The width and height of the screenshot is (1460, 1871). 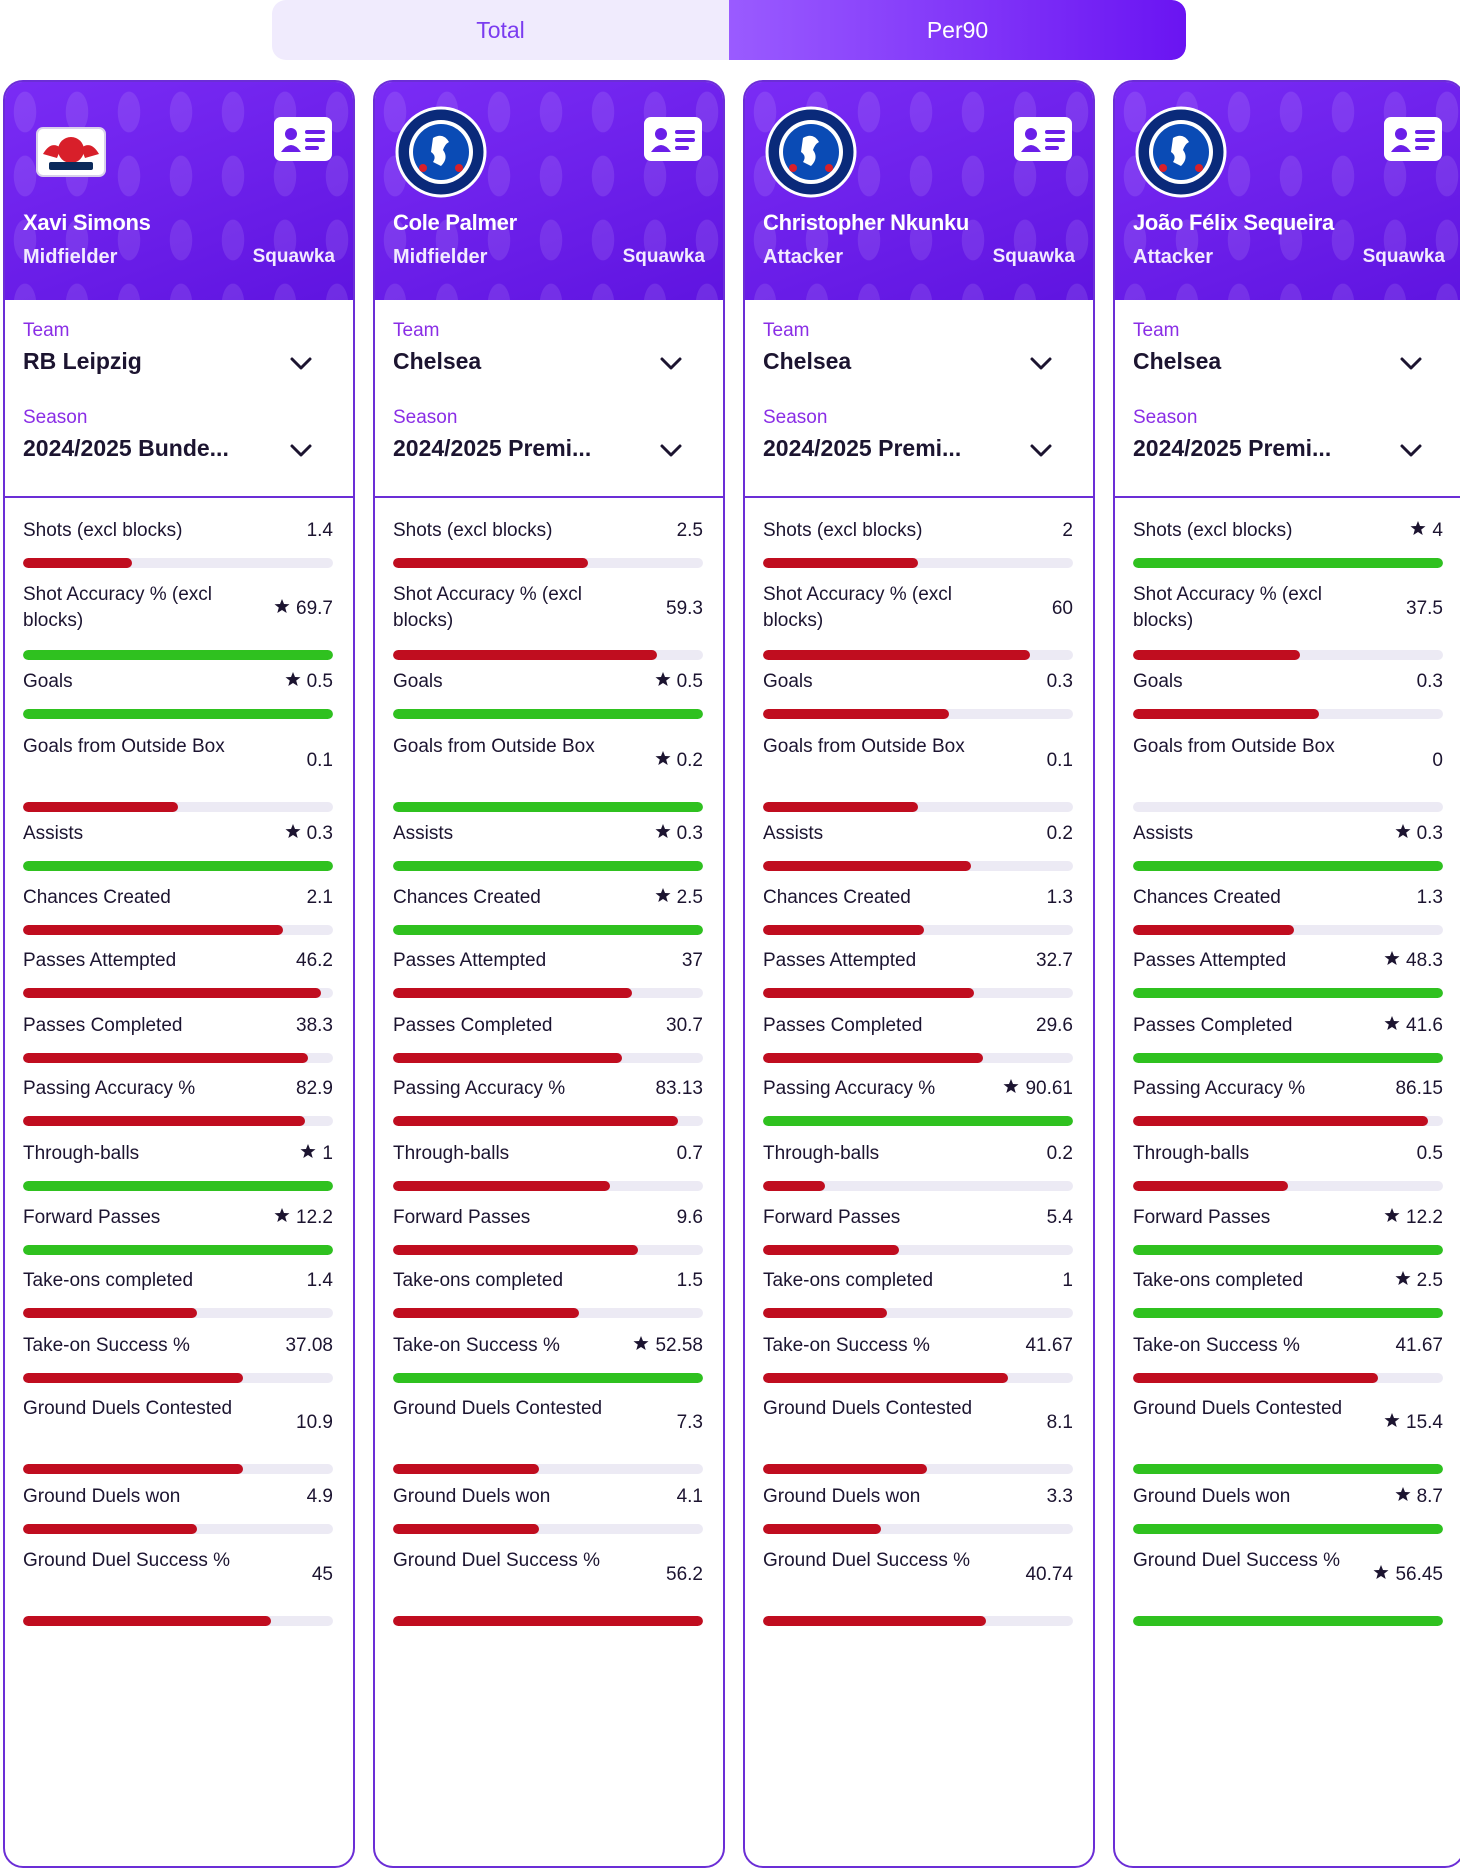 I want to click on stat-value: 56.2, so click(x=684, y=1575).